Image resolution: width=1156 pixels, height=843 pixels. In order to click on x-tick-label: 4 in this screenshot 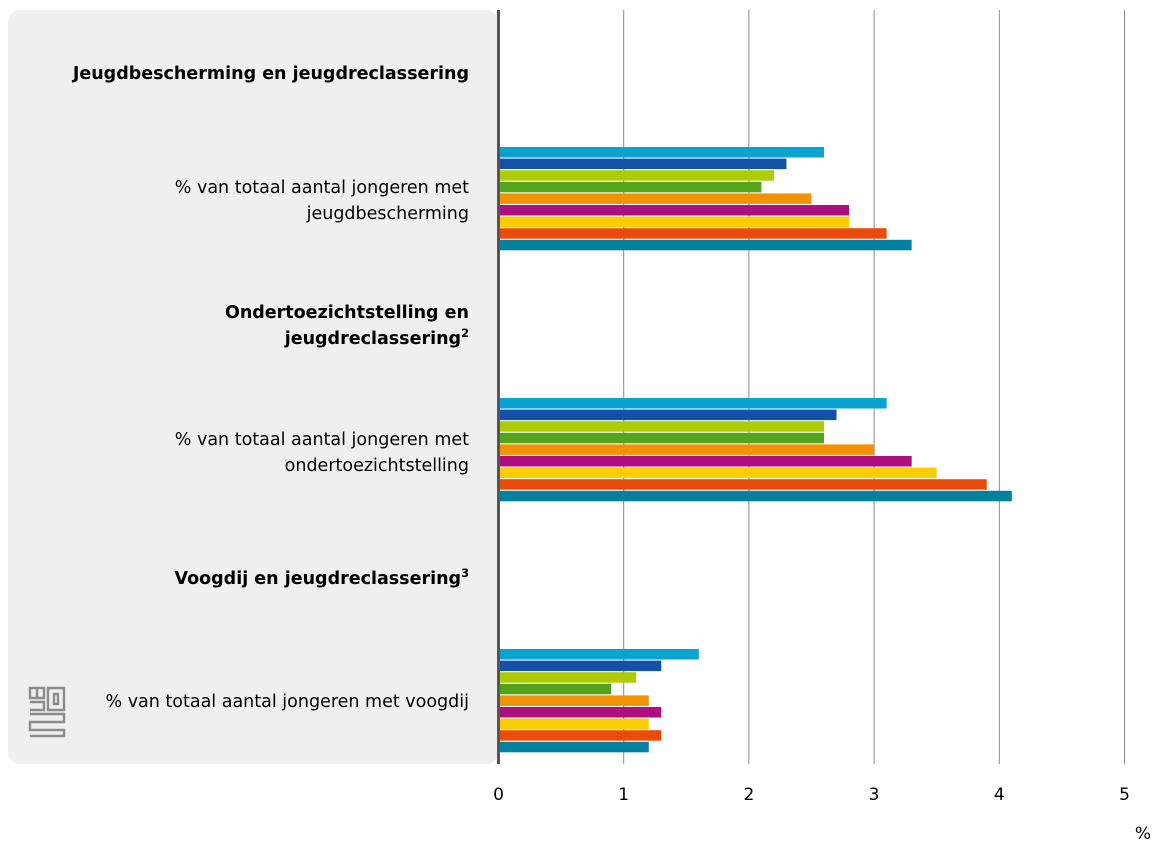, I will do `click(999, 795)`.